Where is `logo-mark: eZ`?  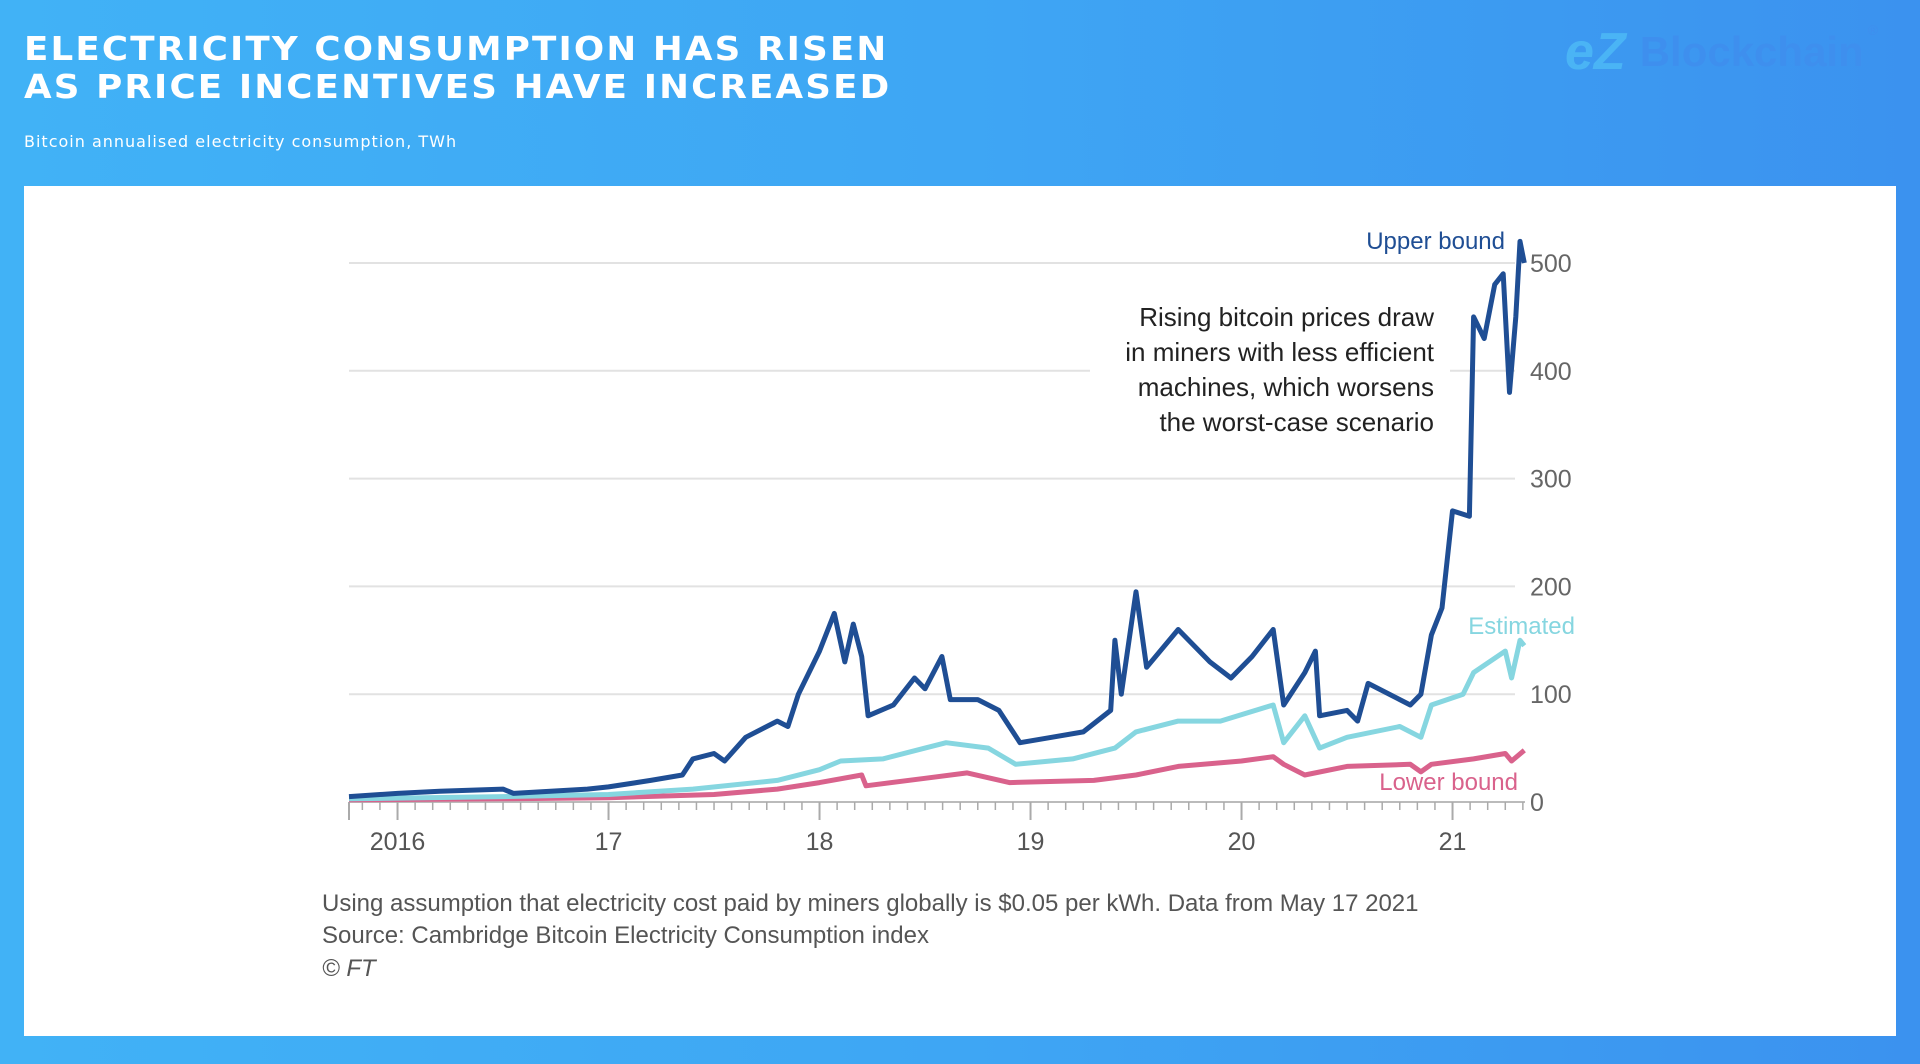
logo-mark: eZ is located at coordinates (1595, 52).